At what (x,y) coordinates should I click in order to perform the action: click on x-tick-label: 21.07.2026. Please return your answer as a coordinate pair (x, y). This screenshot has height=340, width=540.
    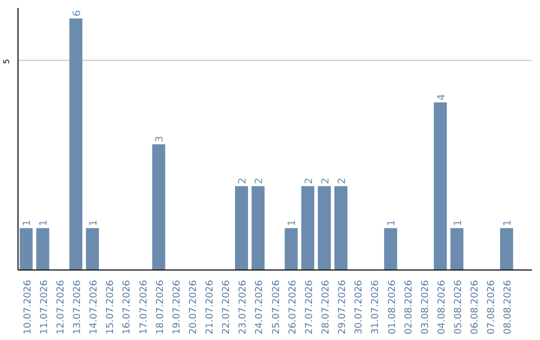
    Looking at the image, I should click on (210, 307).